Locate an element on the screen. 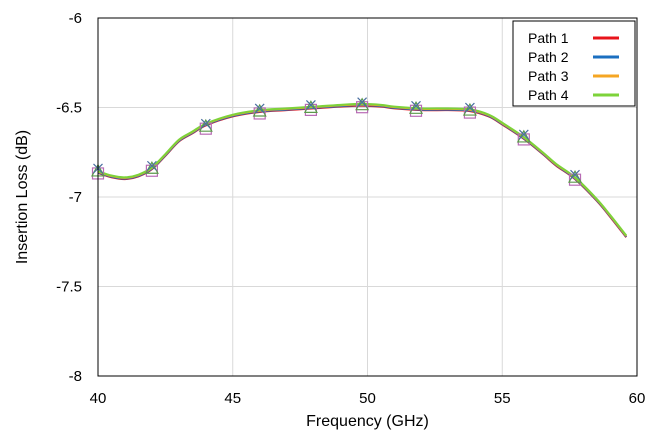  legend-box is located at coordinates (574, 63).